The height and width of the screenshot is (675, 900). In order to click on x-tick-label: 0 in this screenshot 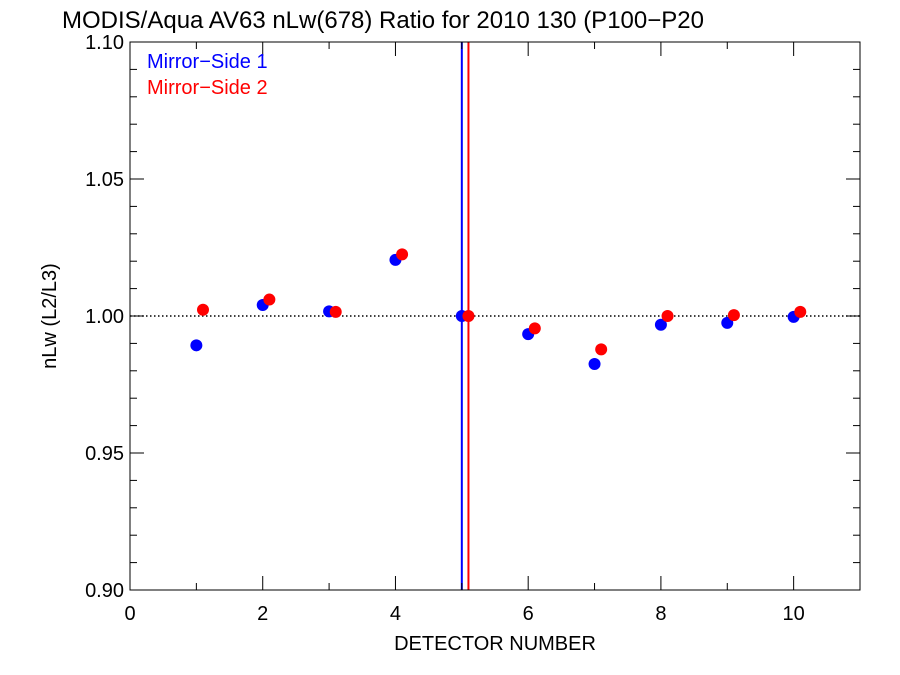, I will do `click(129, 614)`.